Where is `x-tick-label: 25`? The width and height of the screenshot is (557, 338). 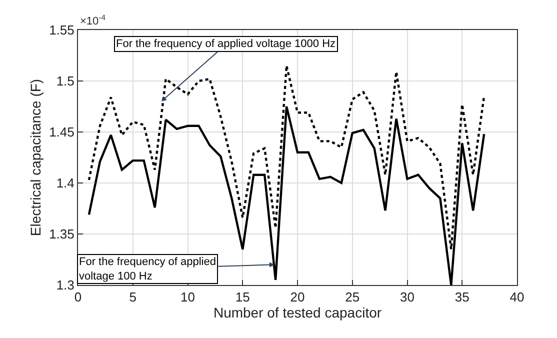
x-tick-label: 25 is located at coordinates (352, 297).